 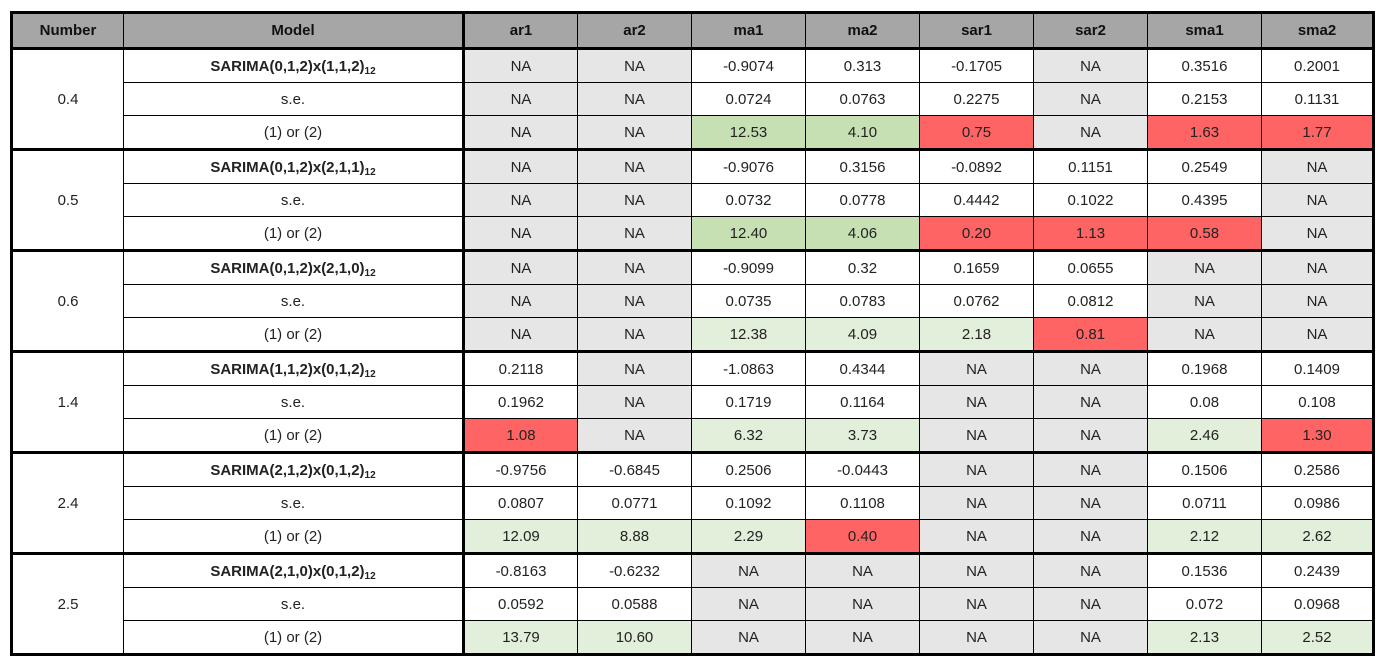 What do you see at coordinates (1317, 537) in the screenshot?
I see `value-cell-sma2: 2.62` at bounding box center [1317, 537].